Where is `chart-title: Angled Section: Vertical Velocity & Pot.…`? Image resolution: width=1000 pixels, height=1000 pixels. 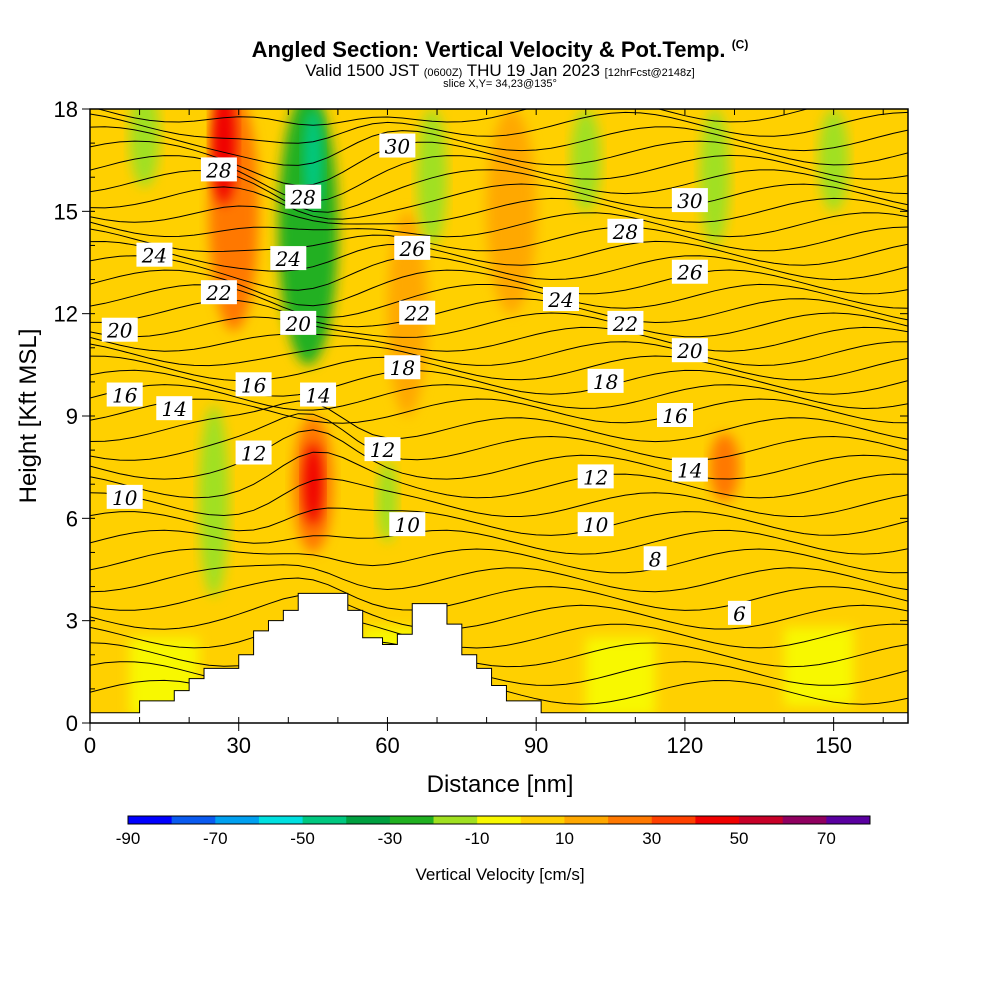 chart-title: Angled Section: Vertical Velocity & Pot.… is located at coordinates (500, 49).